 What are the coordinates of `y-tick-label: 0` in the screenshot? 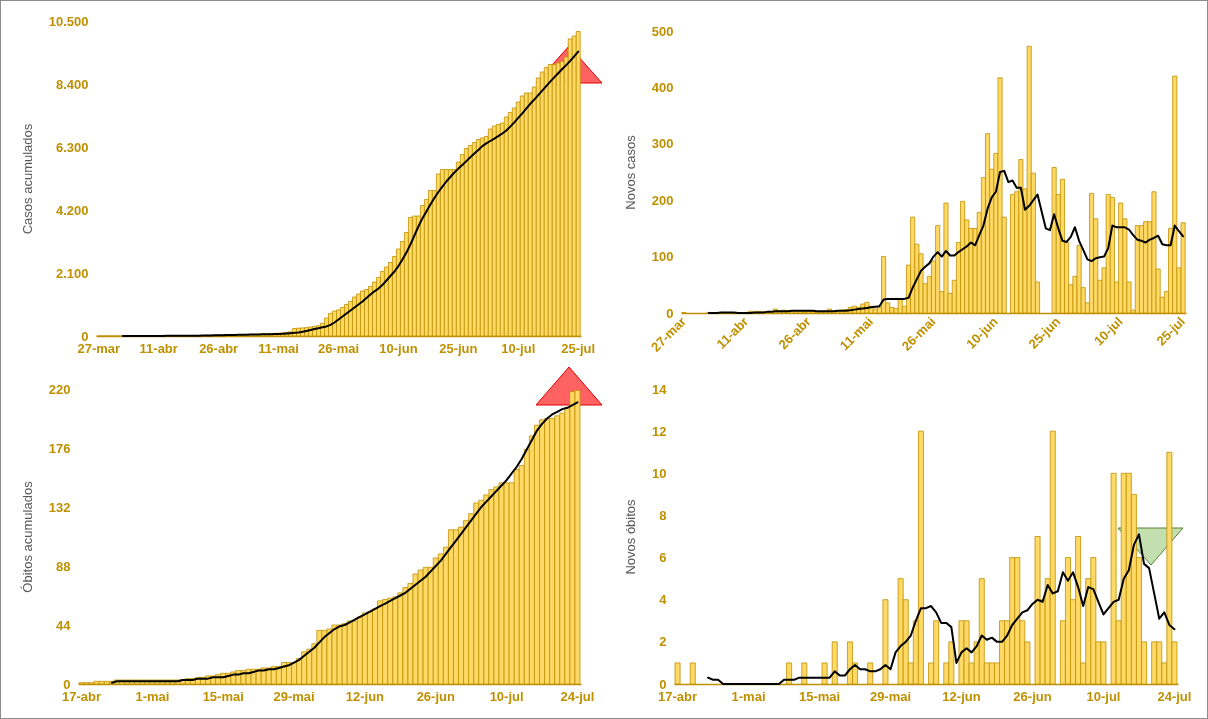 It's located at (670, 313).